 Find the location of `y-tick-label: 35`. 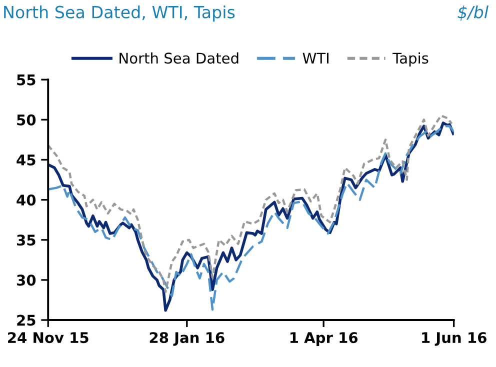

y-tick-label: 35 is located at coordinates (26, 240).